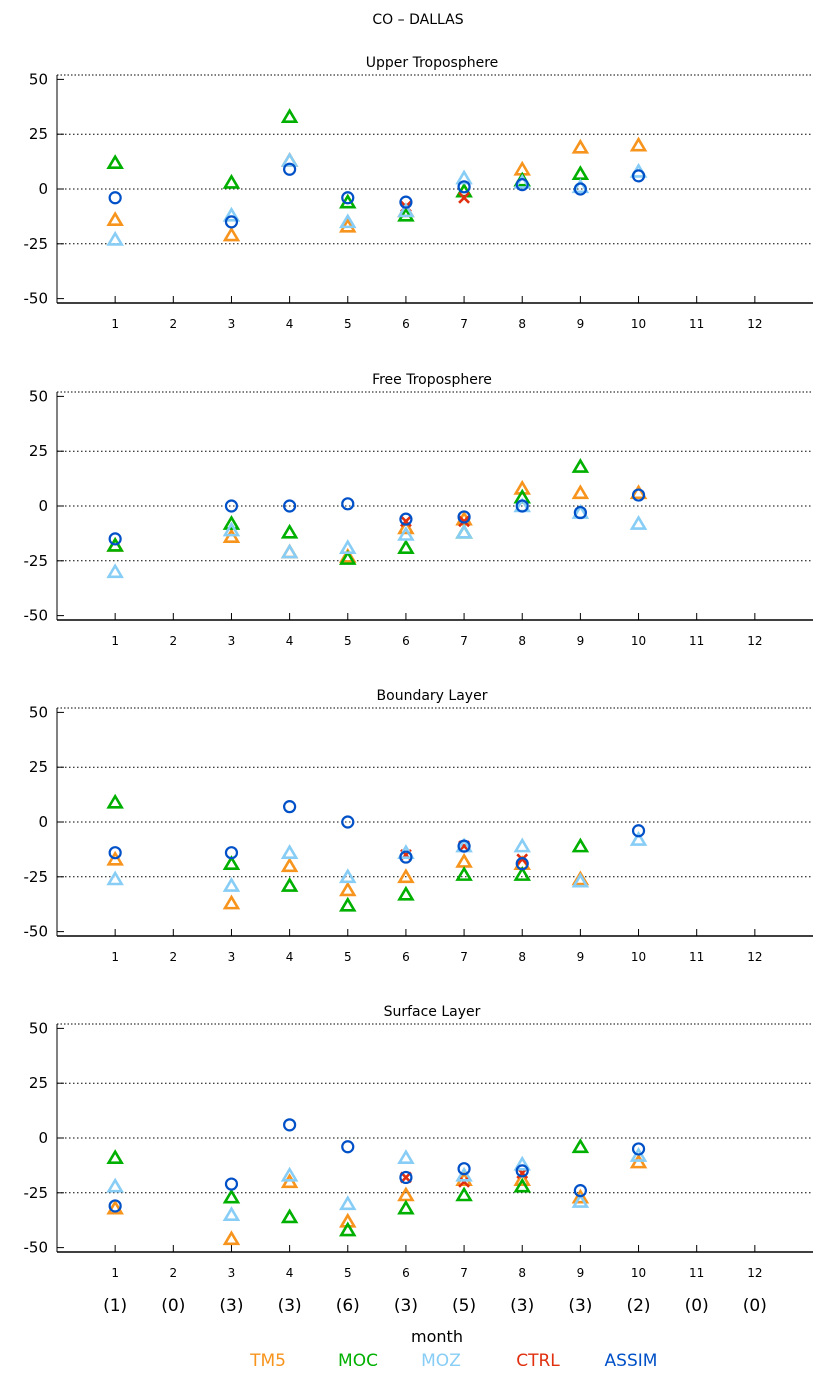  What do you see at coordinates (358, 1361) in the screenshot?
I see `legend-entry-moc: MOC` at bounding box center [358, 1361].